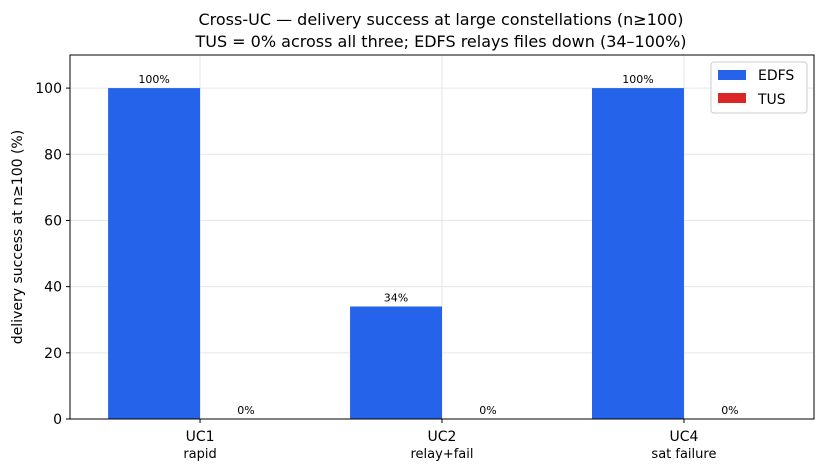  What do you see at coordinates (48, 89) in the screenshot?
I see `y-tick-label: 100` at bounding box center [48, 89].